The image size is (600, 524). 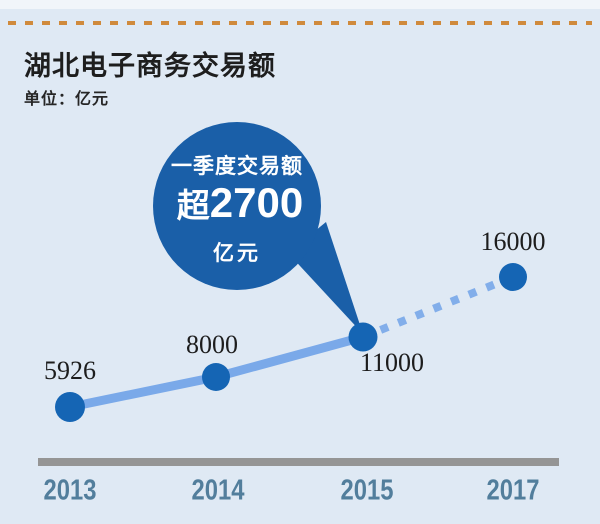 I want to click on value-label-2015: 11000, so click(x=392, y=362).